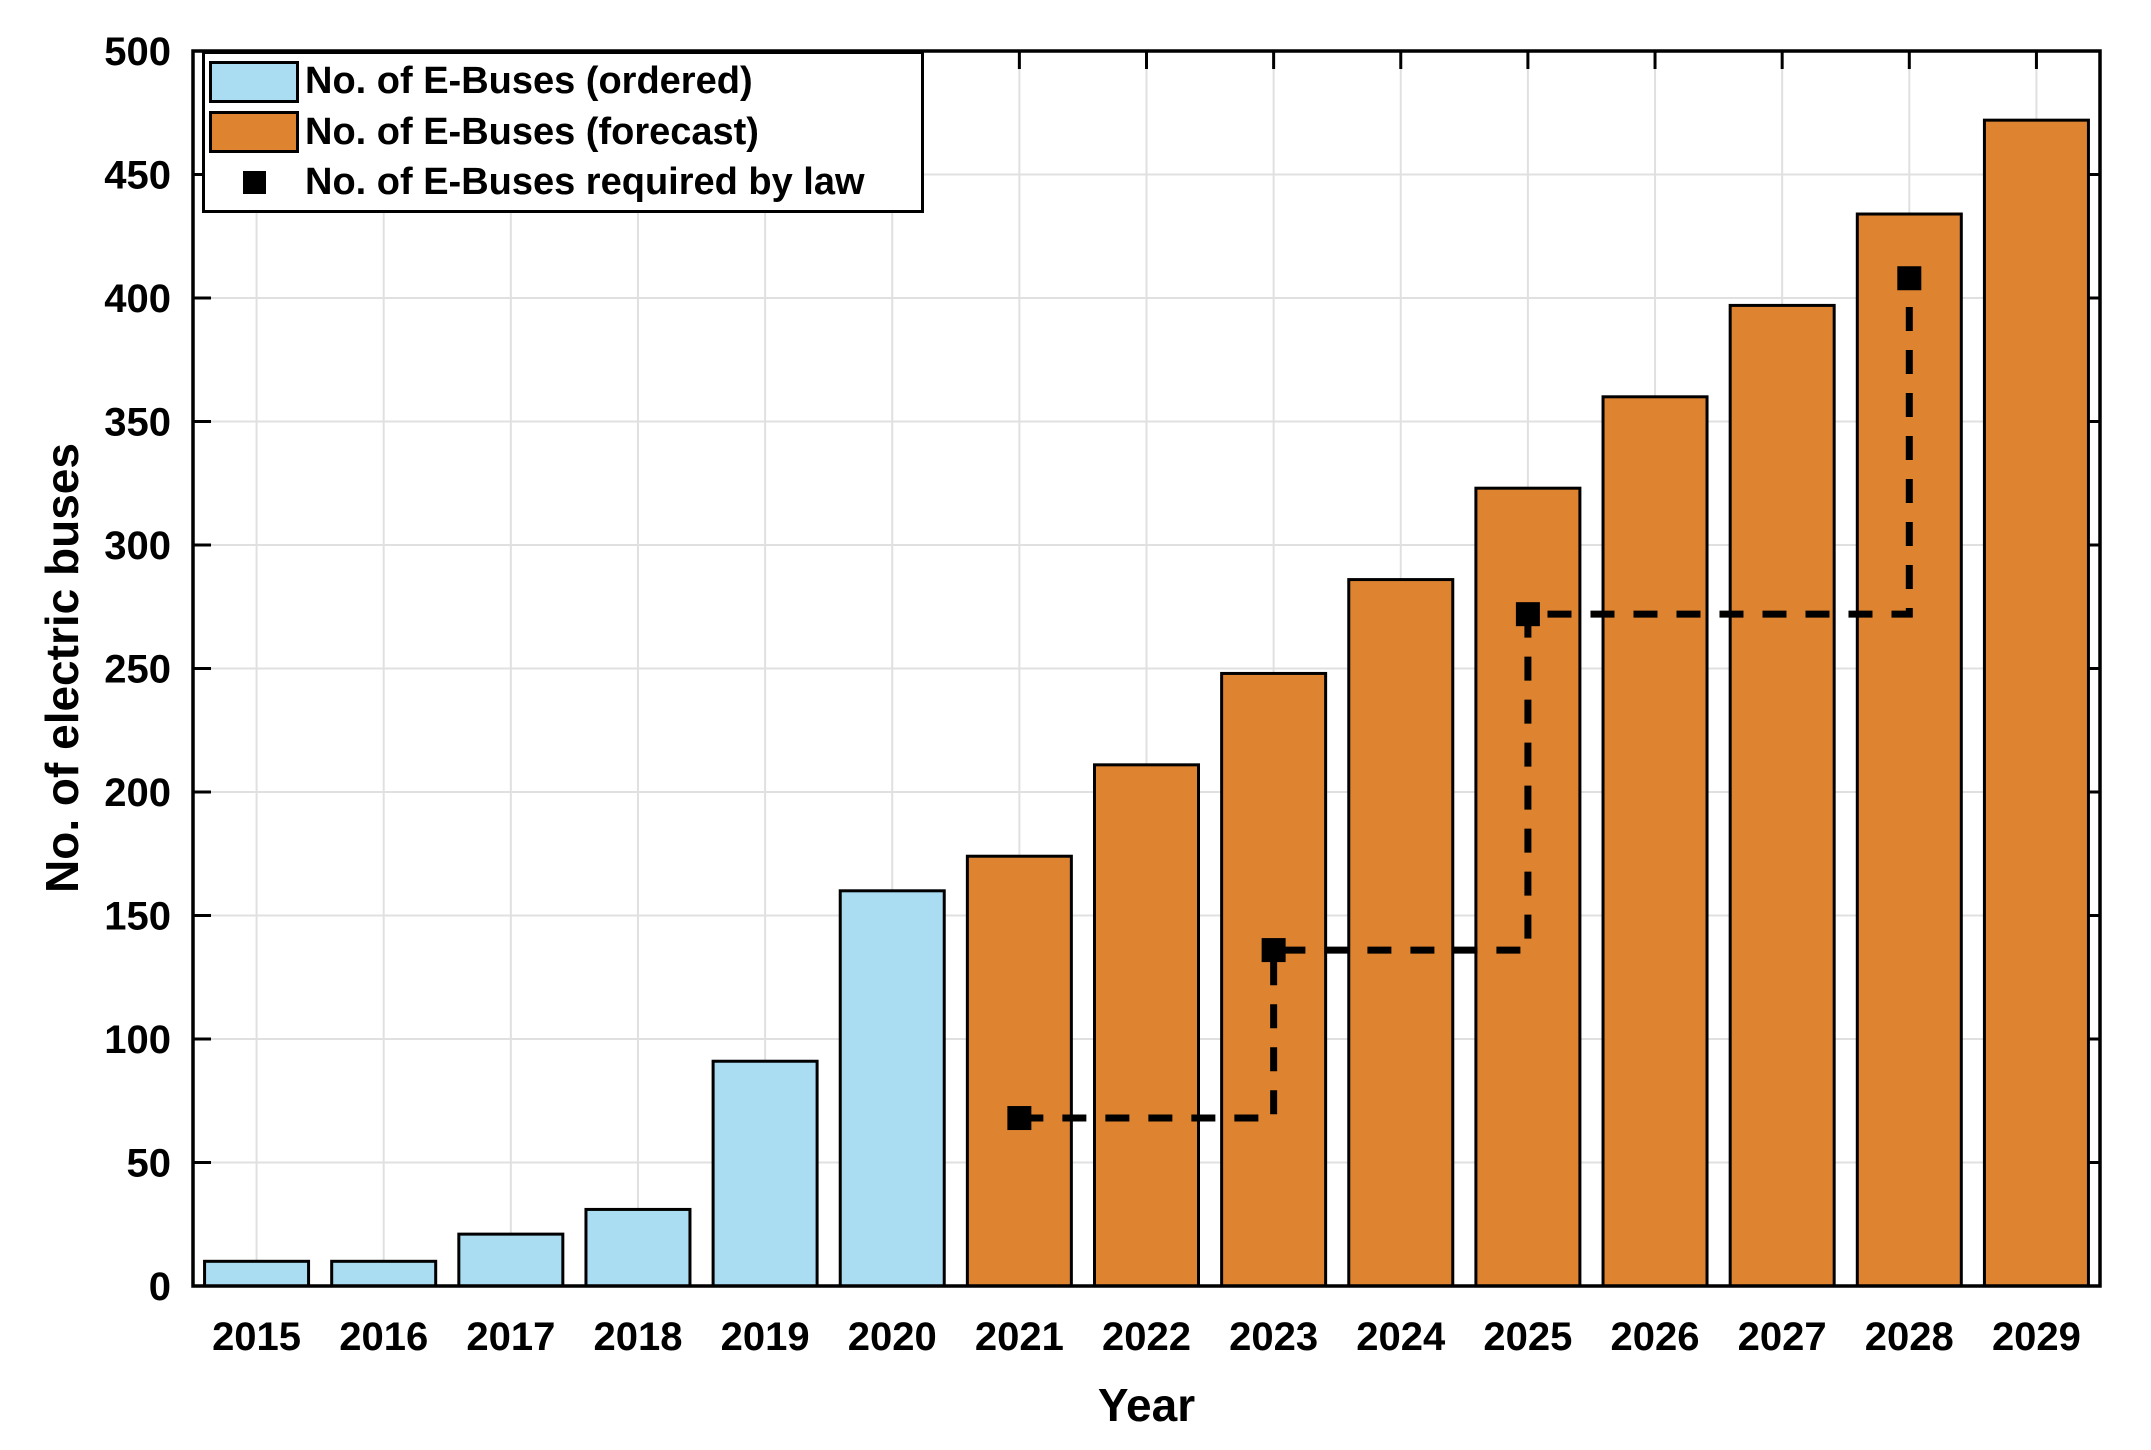  I want to click on y-tick-label: 200, so click(137, 793).